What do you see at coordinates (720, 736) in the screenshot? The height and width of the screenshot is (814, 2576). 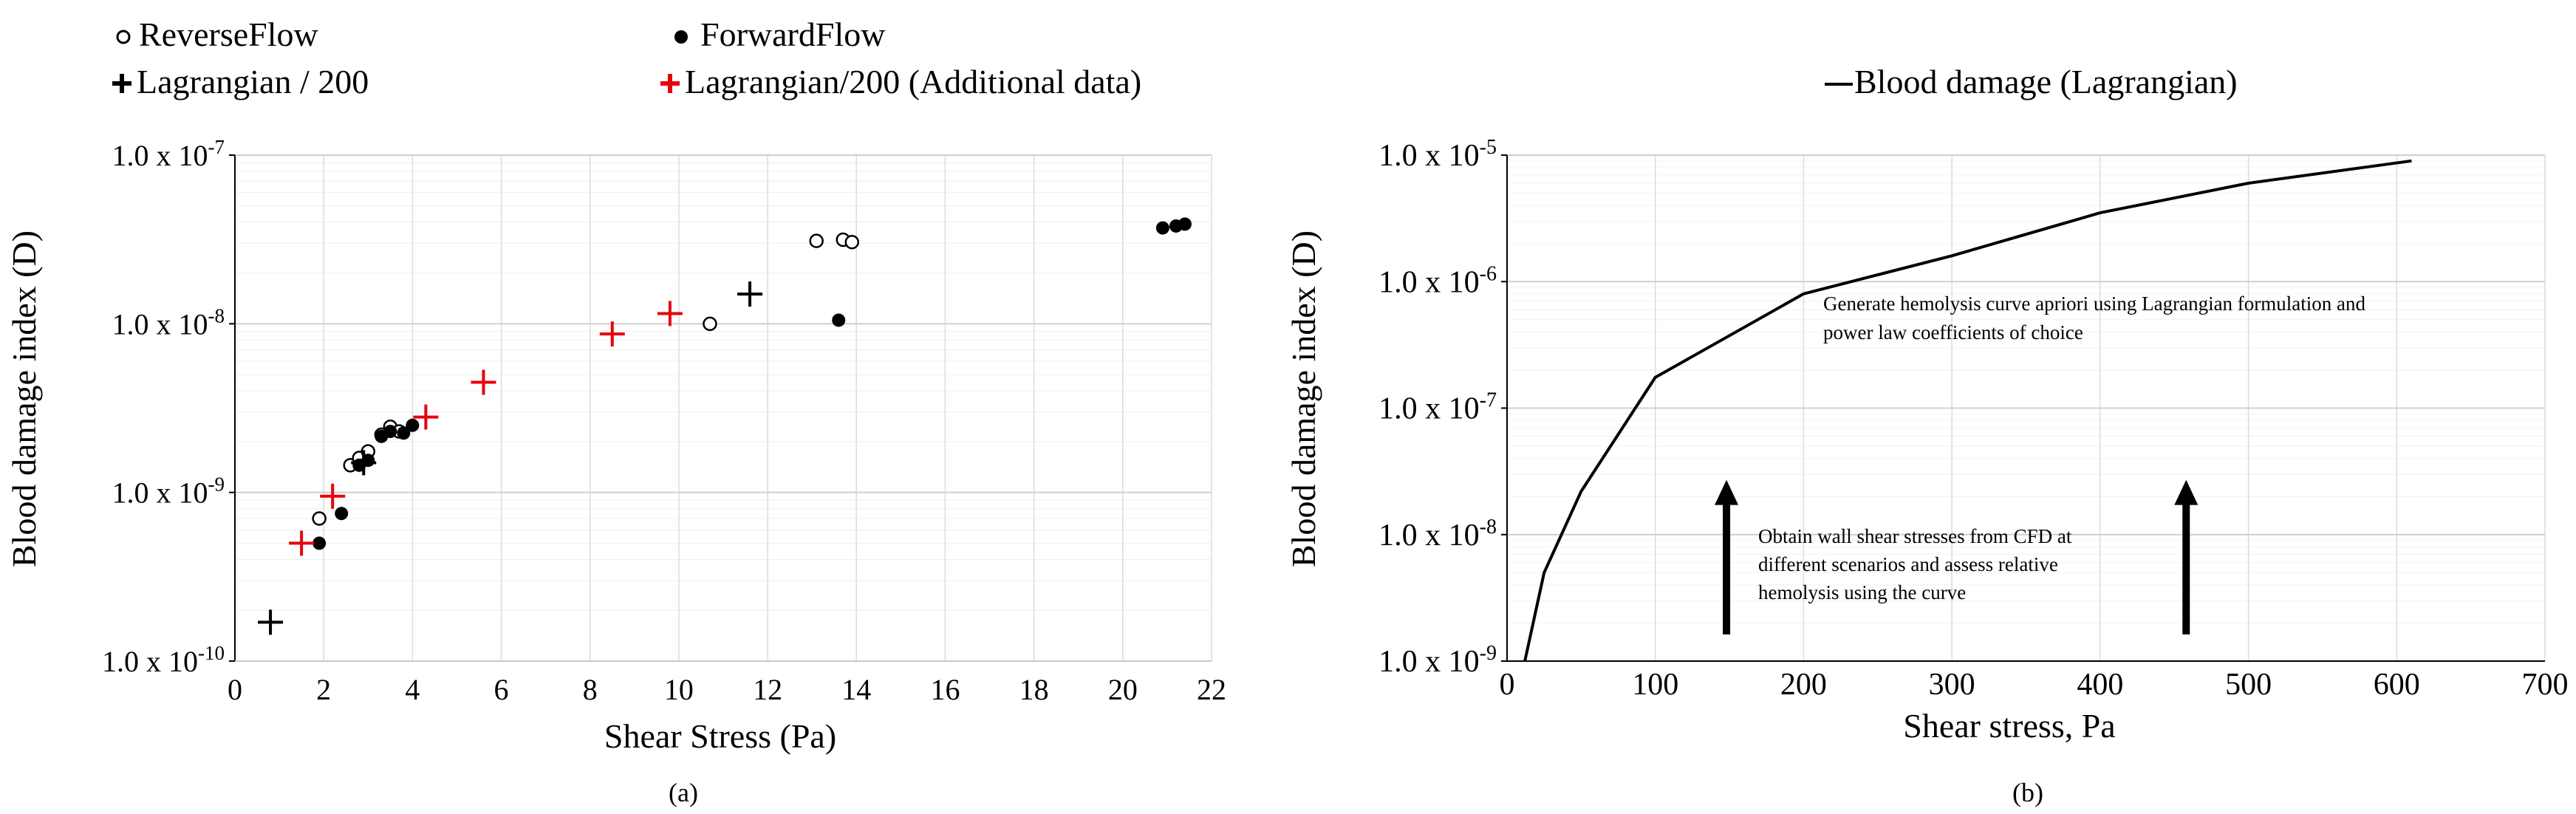 I see `x-axis-label-a: Shear Stress (Pa)` at bounding box center [720, 736].